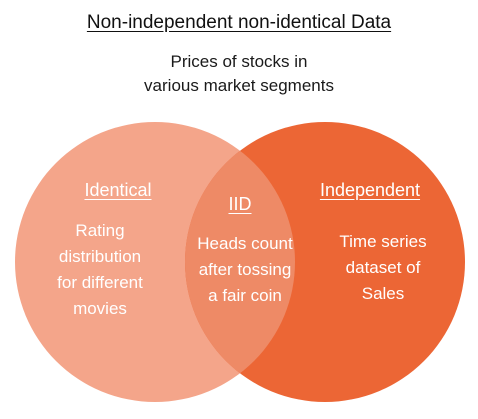 The width and height of the screenshot is (478, 419). I want to click on independent-set-label: Independent, so click(370, 190).